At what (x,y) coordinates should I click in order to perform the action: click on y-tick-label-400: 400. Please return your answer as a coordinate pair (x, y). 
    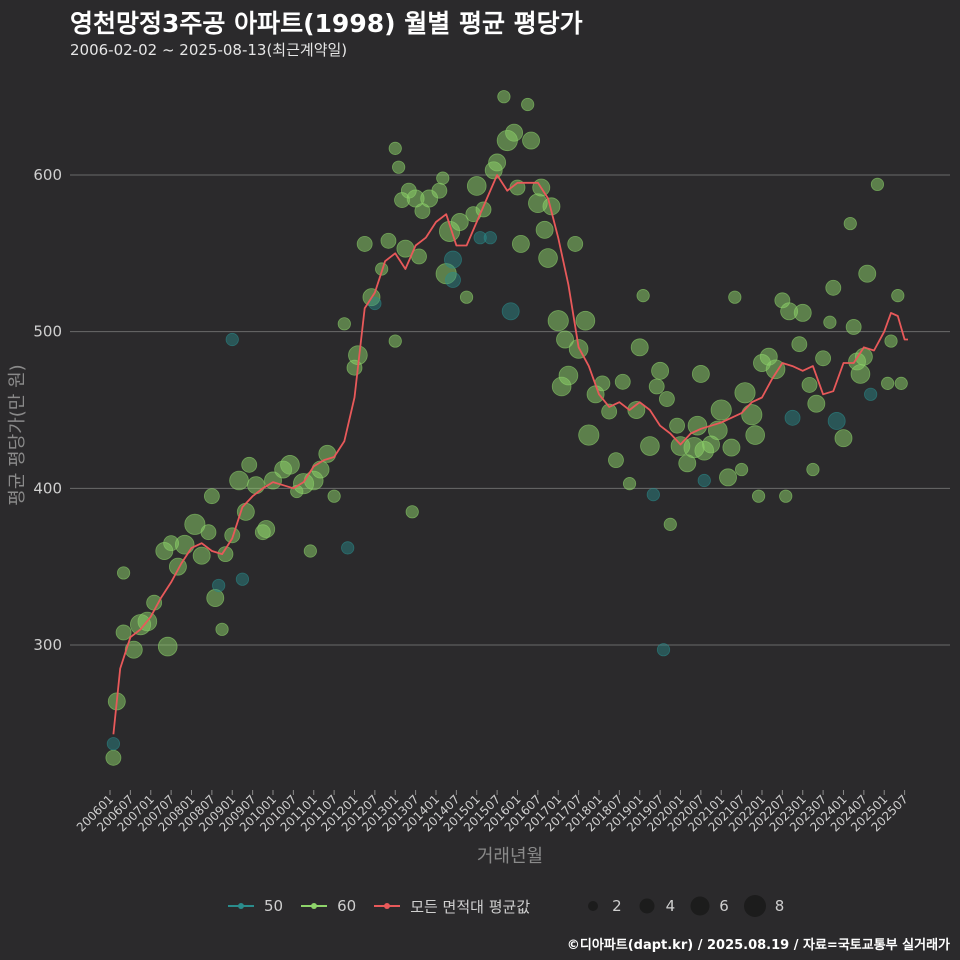
    Looking at the image, I should click on (47, 488).